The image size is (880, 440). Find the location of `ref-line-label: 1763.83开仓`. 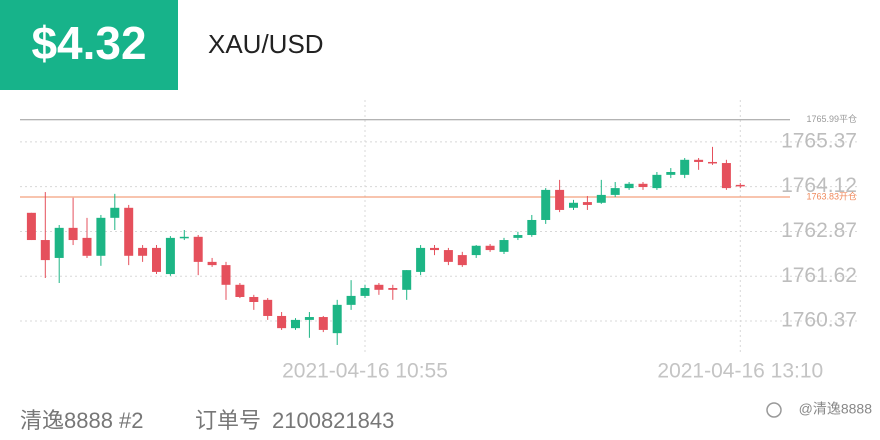

ref-line-label: 1763.83开仓 is located at coordinates (831, 195).